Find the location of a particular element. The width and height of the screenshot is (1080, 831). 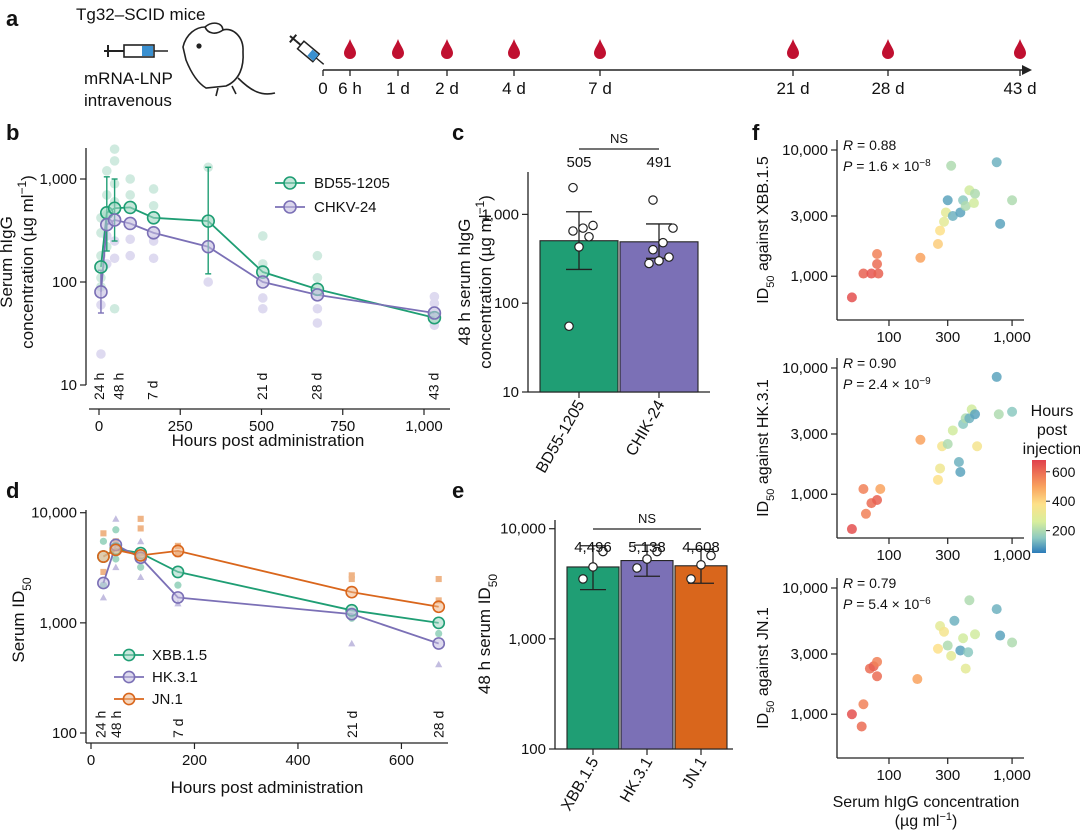

y-axis-label: 48 h serum hIgG is located at coordinates (464, 282).